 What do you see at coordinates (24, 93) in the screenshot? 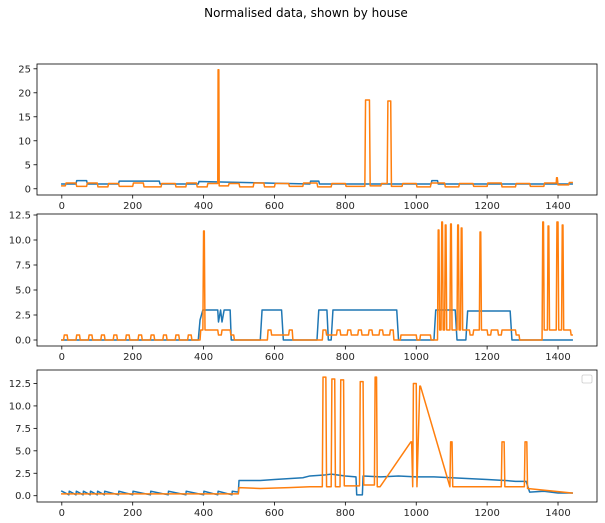
I see `y-tick-label: 20` at bounding box center [24, 93].